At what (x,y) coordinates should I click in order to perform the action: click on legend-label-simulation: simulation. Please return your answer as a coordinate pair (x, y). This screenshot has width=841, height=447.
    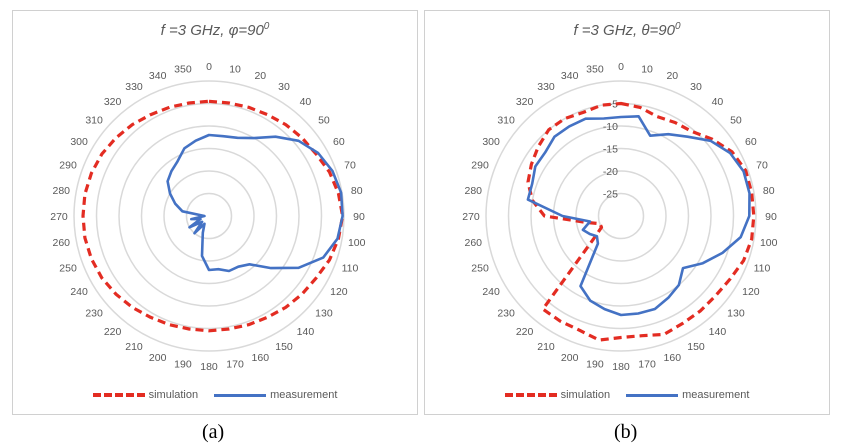
    Looking at the image, I should click on (173, 395).